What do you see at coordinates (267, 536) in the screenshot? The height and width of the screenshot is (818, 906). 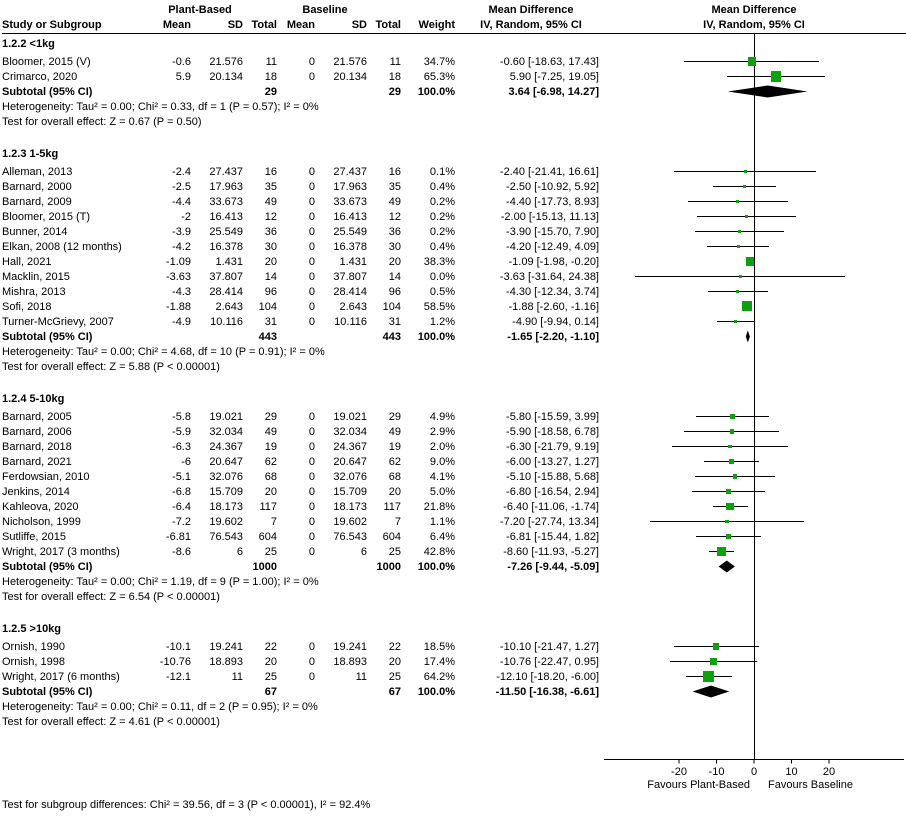 I see `total-plant-value: 604` at bounding box center [267, 536].